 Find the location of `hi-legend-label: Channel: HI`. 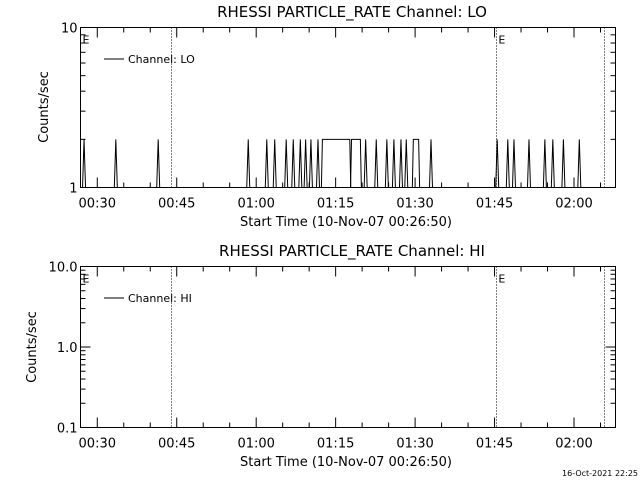

hi-legend-label: Channel: HI is located at coordinates (160, 298).